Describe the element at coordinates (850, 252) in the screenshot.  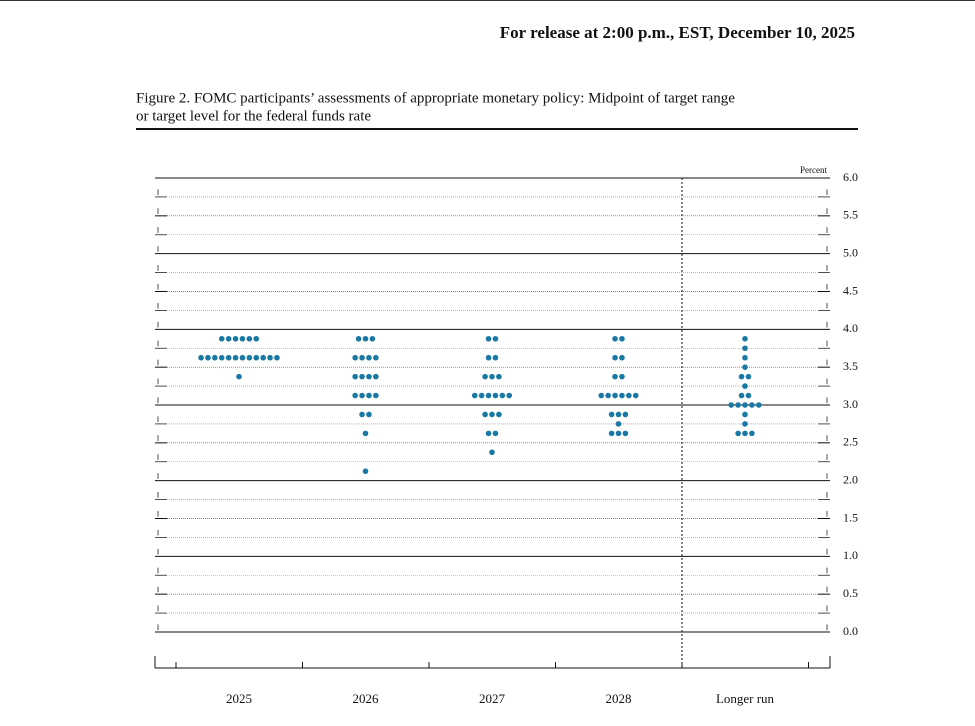
I see `y-tick-label: 5.0` at that location.